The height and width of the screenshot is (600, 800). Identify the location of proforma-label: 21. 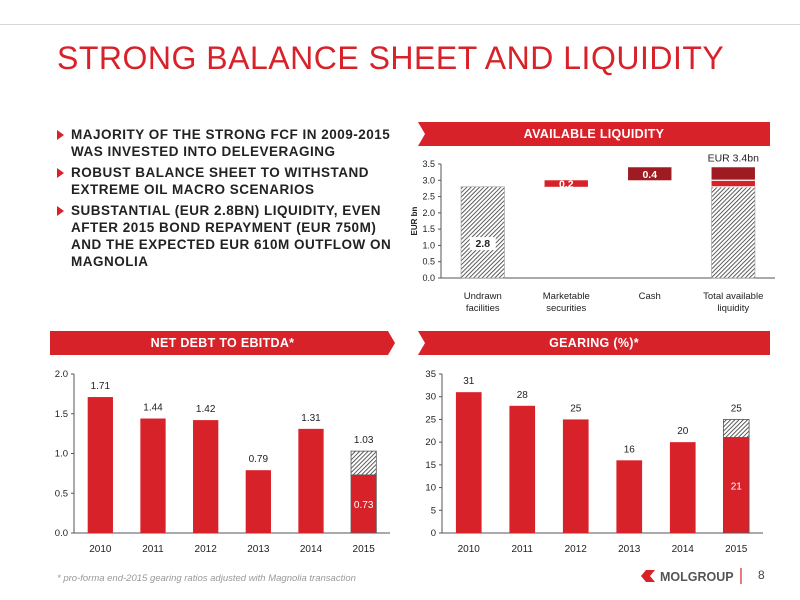
(737, 486).